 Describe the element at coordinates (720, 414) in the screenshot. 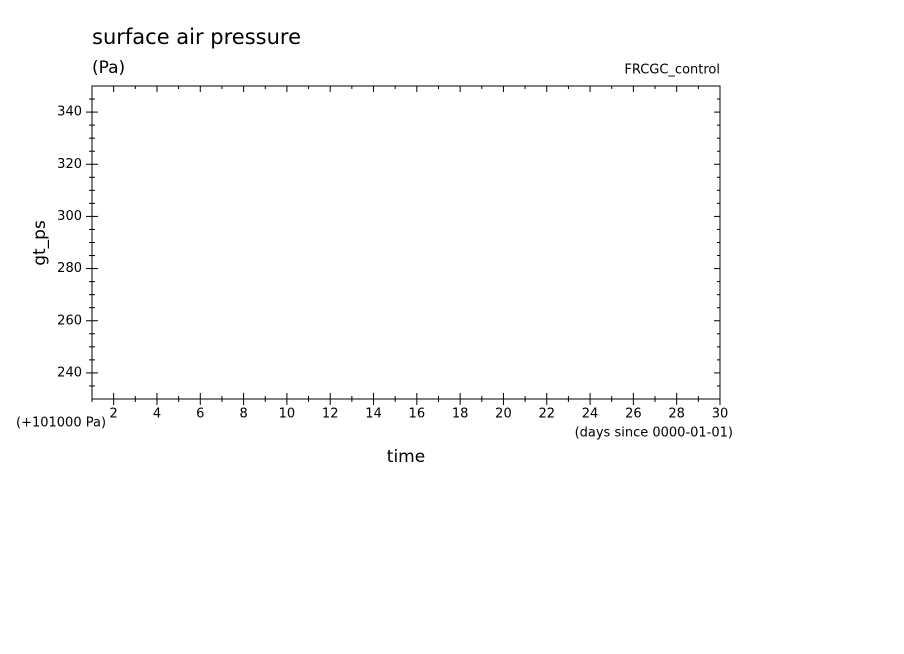

I see `x-tick-label: 30` at that location.